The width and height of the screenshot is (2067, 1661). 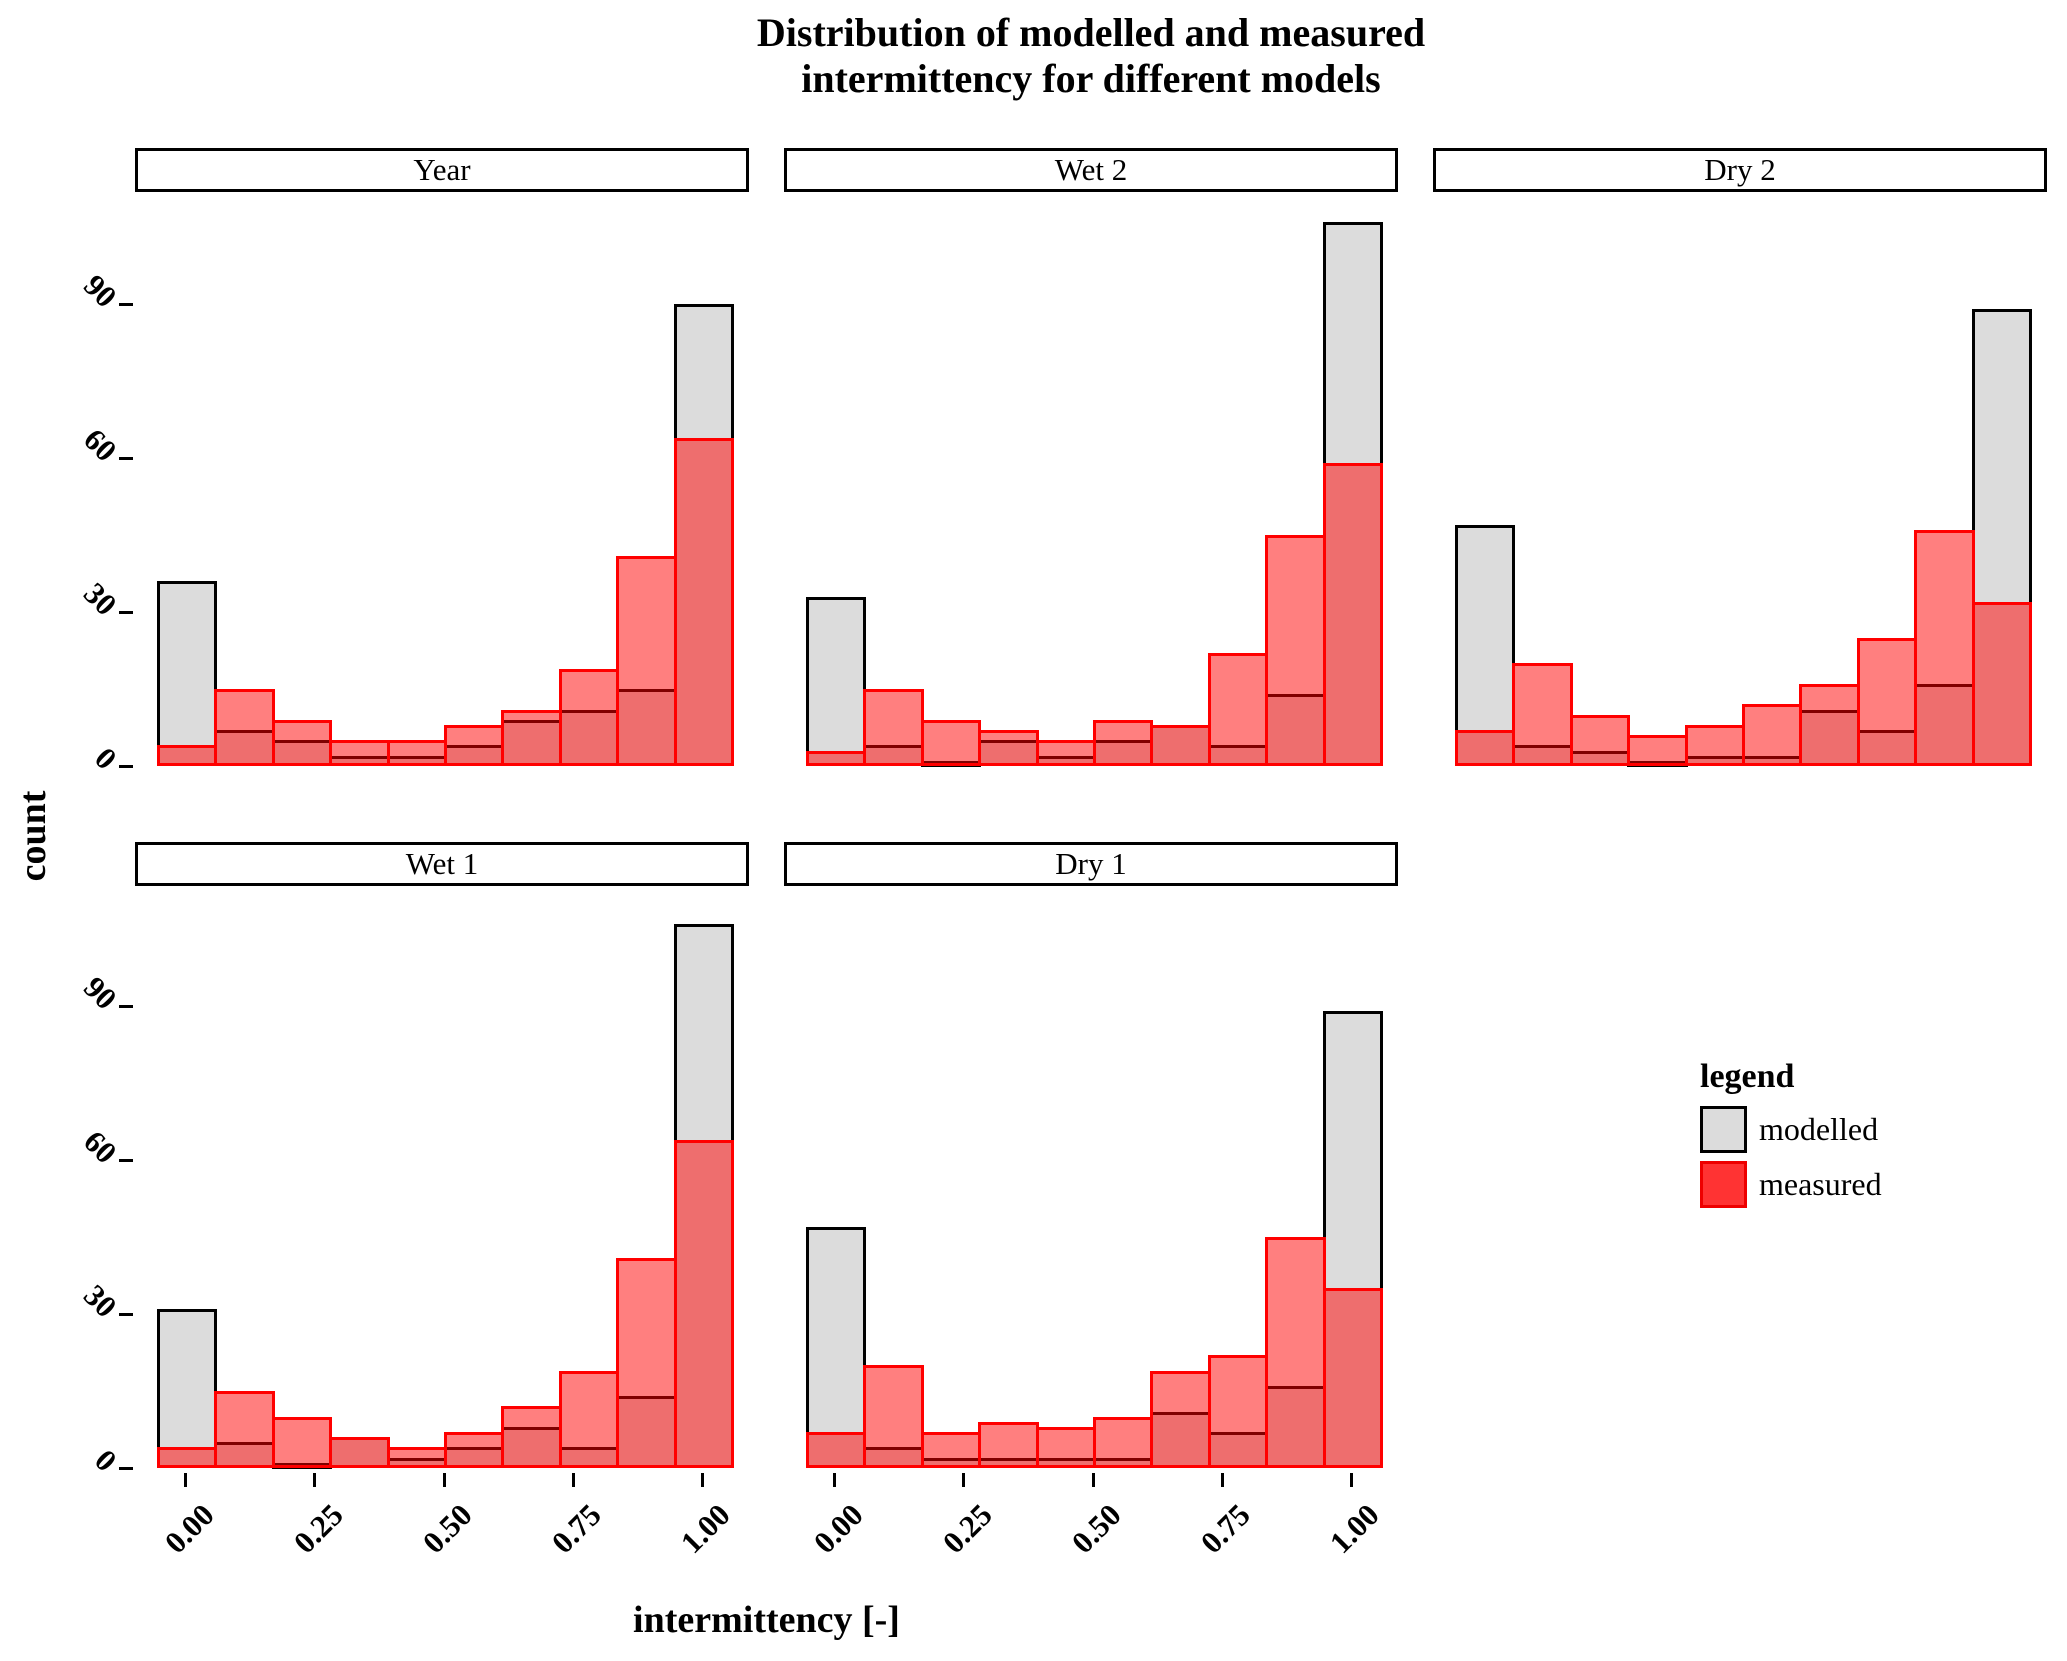 What do you see at coordinates (442, 486) in the screenshot?
I see `facet-panel-year` at bounding box center [442, 486].